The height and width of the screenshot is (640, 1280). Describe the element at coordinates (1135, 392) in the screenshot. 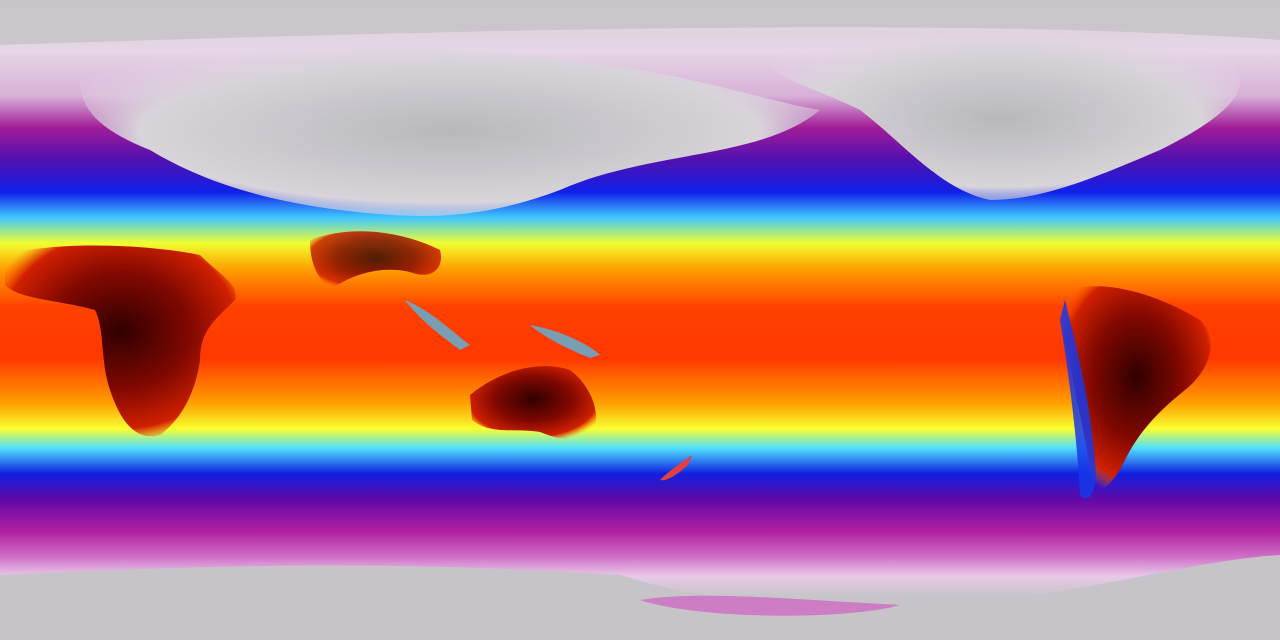

I see `south-america-landmass` at that location.